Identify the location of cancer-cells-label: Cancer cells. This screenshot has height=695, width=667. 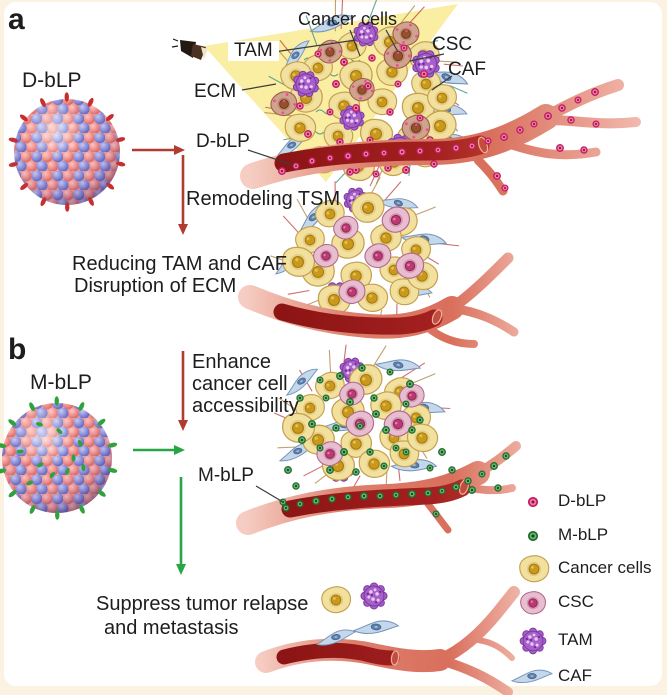
(348, 19).